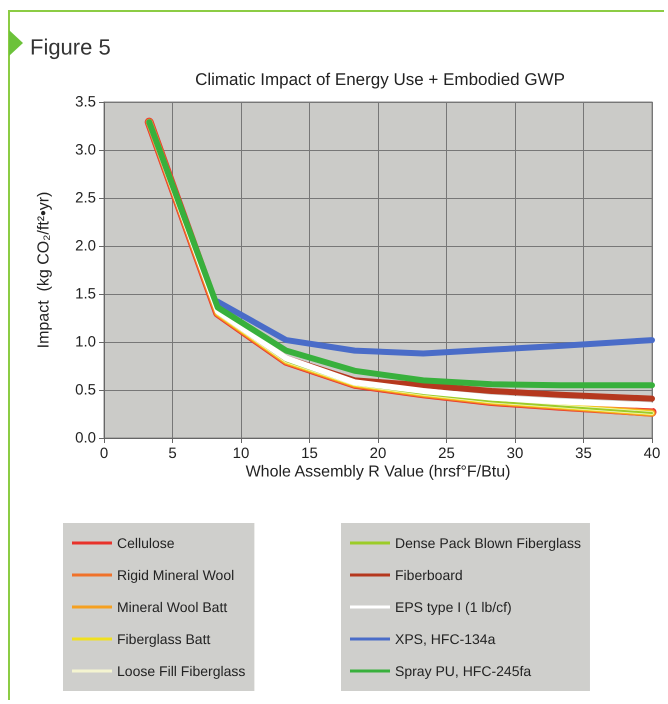 This screenshot has width=668, height=704. I want to click on legend-label: Cellulose, so click(146, 543).